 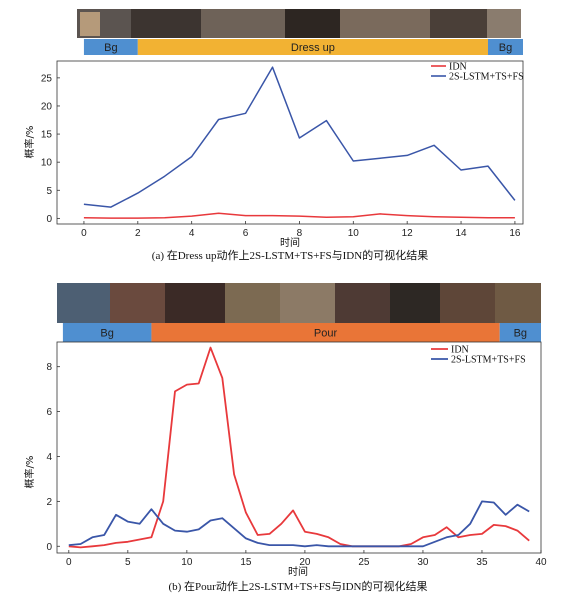 I want to click on segment-pour, so click(x=325, y=332).